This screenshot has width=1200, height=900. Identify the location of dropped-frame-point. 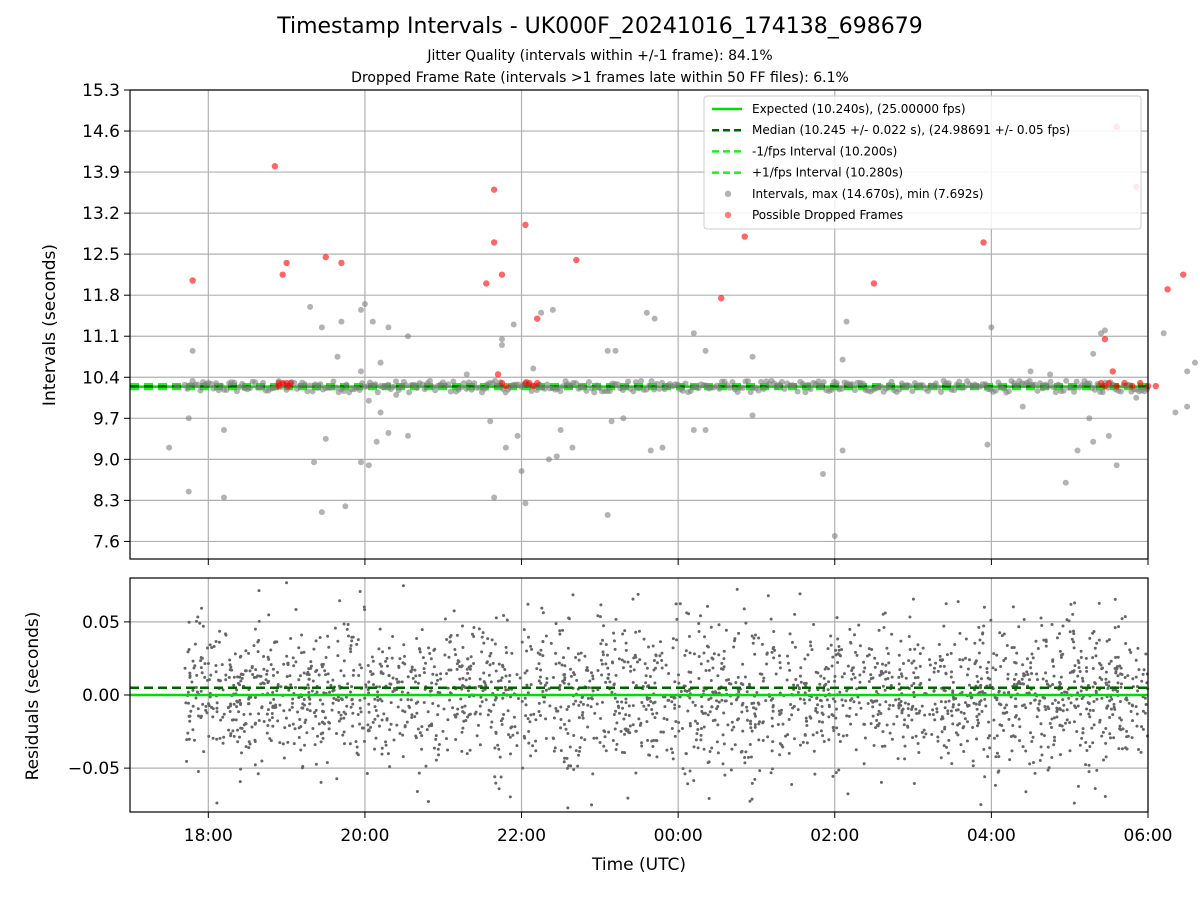
(286, 263).